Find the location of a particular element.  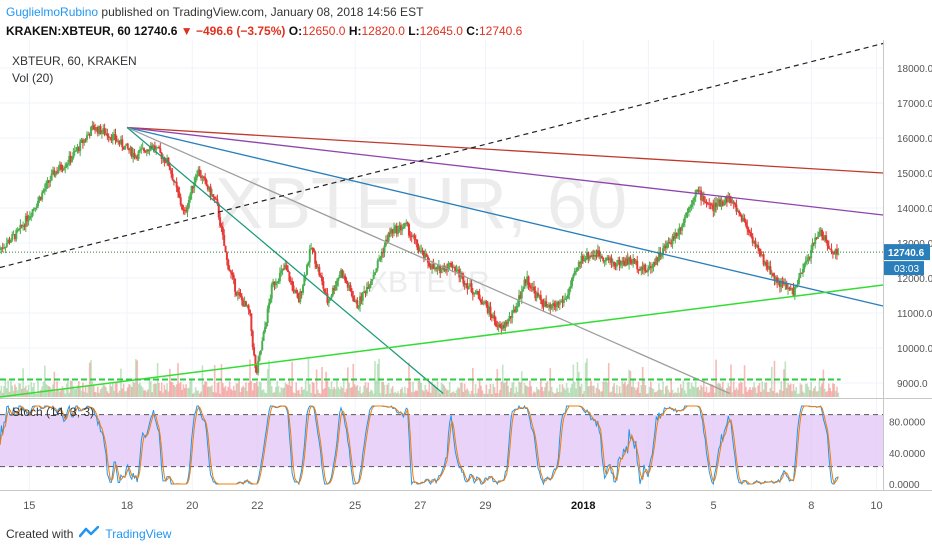

low-label: L: is located at coordinates (414, 31).